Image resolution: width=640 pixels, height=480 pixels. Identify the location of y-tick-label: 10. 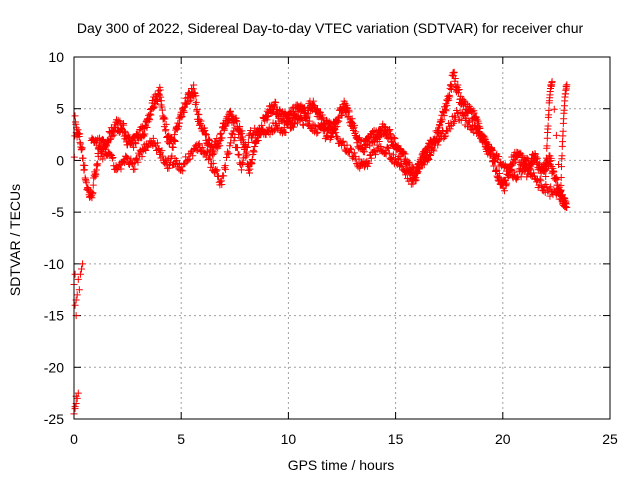
(56, 57).